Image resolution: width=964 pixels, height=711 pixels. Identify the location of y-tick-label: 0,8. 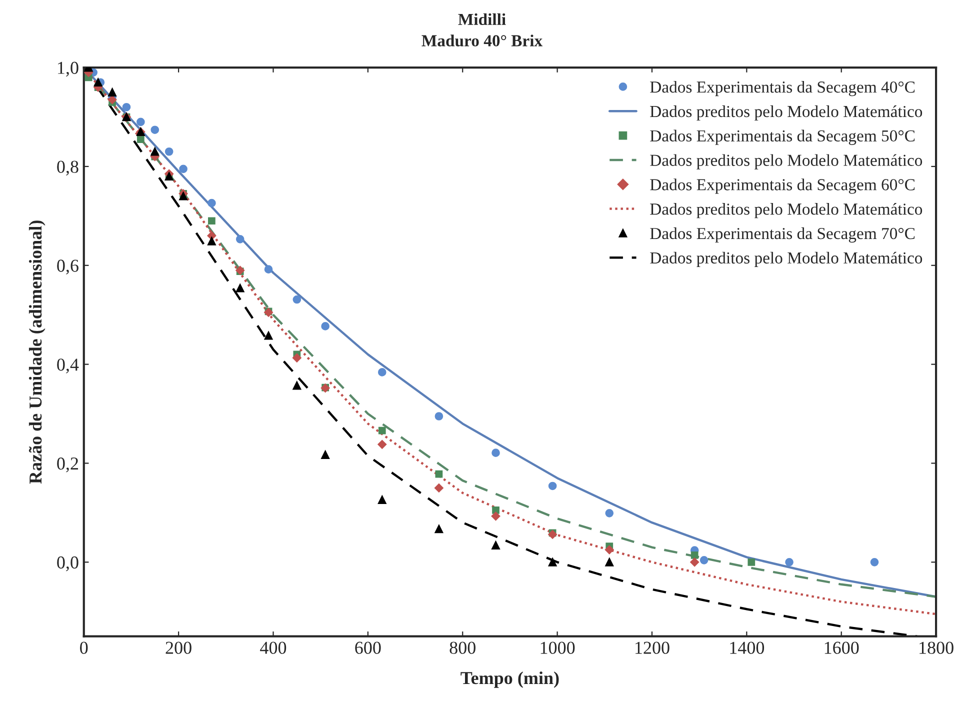
(67, 168).